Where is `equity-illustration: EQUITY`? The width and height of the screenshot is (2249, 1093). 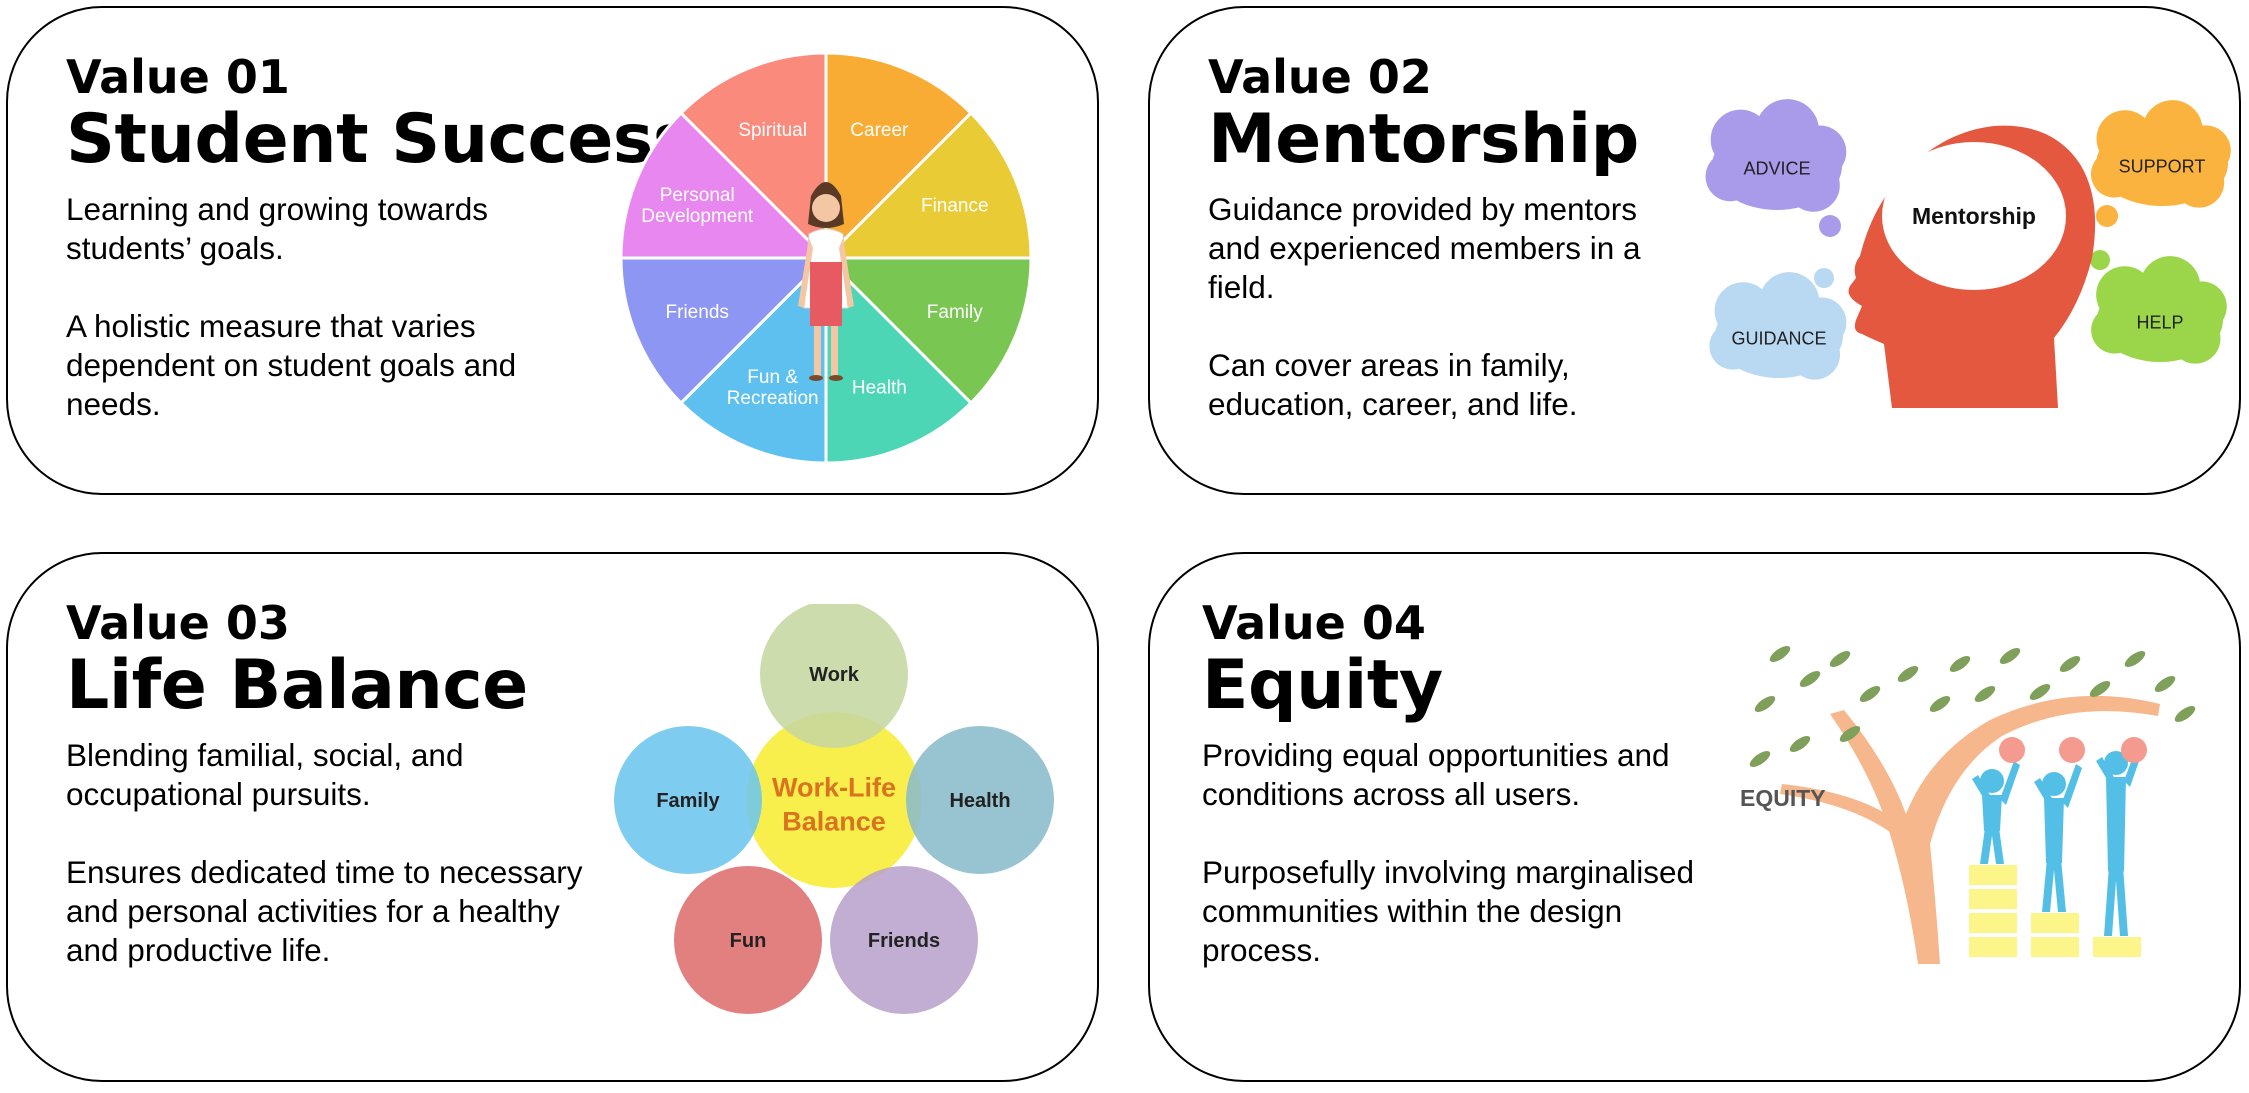 equity-illustration: EQUITY is located at coordinates (1975, 804).